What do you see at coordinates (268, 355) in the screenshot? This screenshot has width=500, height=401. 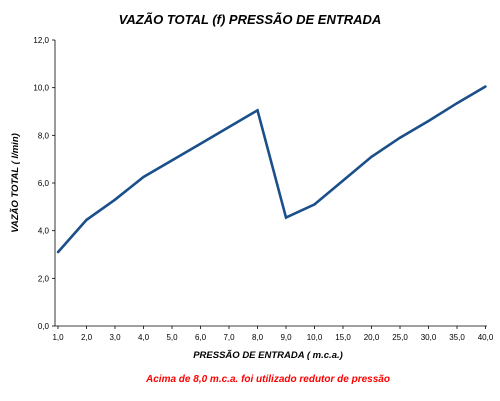 I see `x-axis-label: PRESSÃO DE ENTRADA ( m.c.a.)` at bounding box center [268, 355].